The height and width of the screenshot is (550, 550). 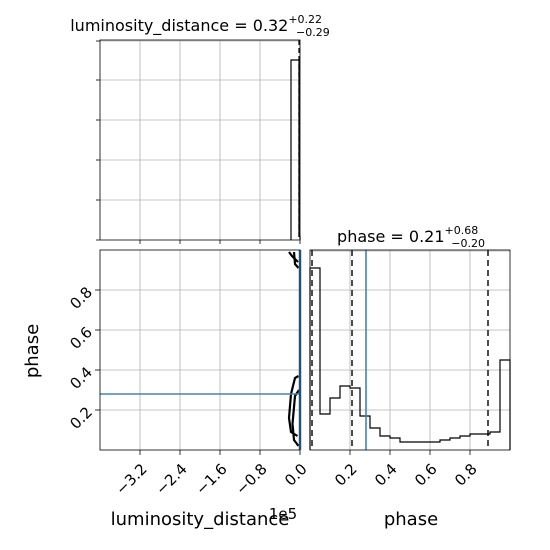 I want to click on phase-hist-xtick-label-3: 0.8, so click(x=466, y=475).